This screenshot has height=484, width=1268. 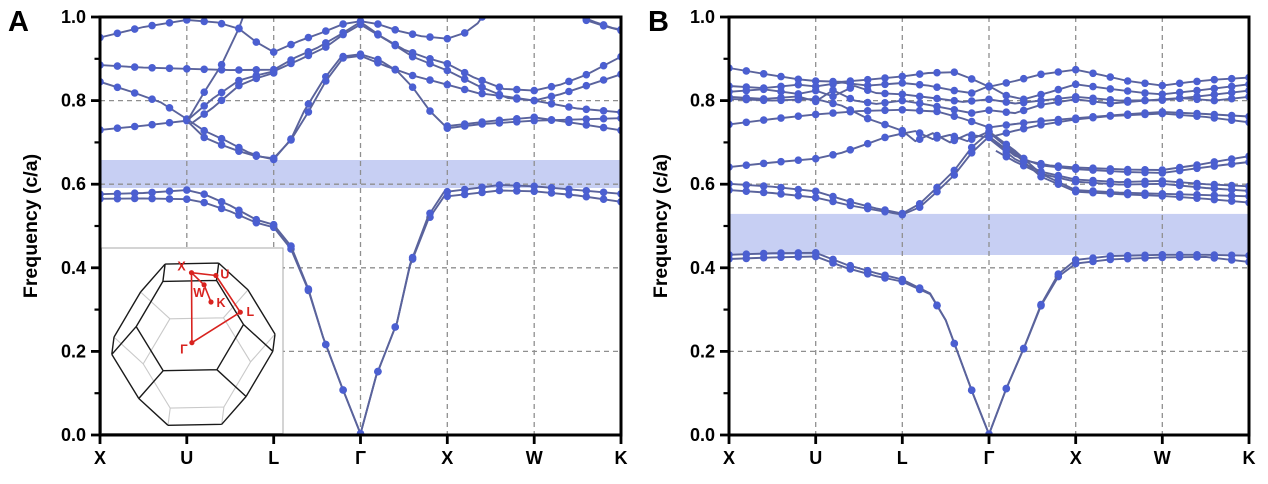 What do you see at coordinates (658, 22) in the screenshot?
I see `svg-text: B` at bounding box center [658, 22].